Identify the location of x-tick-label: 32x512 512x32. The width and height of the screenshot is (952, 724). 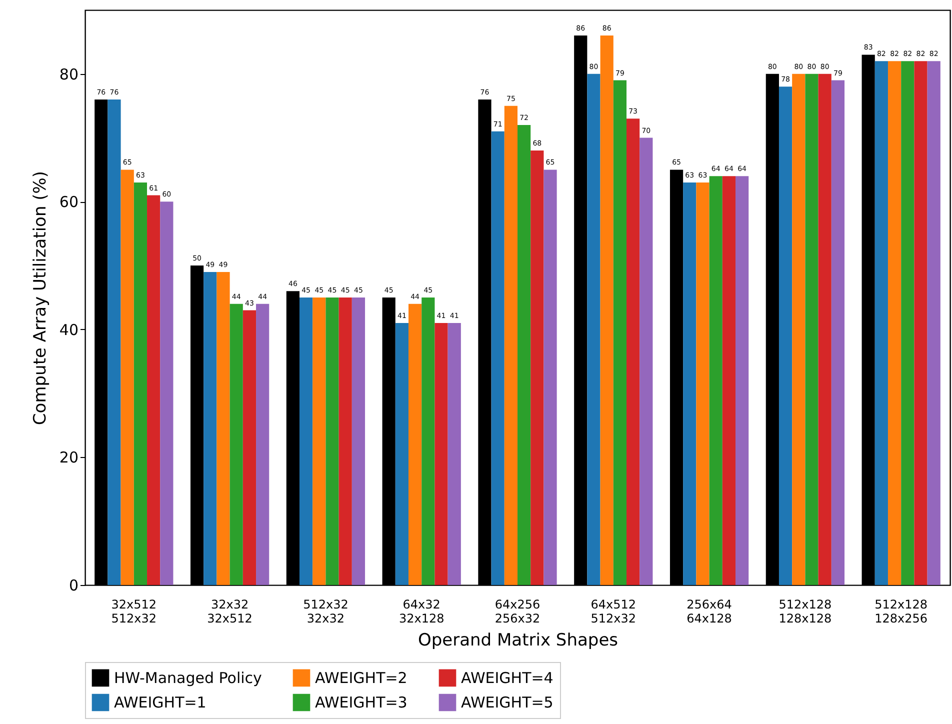
(134, 612).